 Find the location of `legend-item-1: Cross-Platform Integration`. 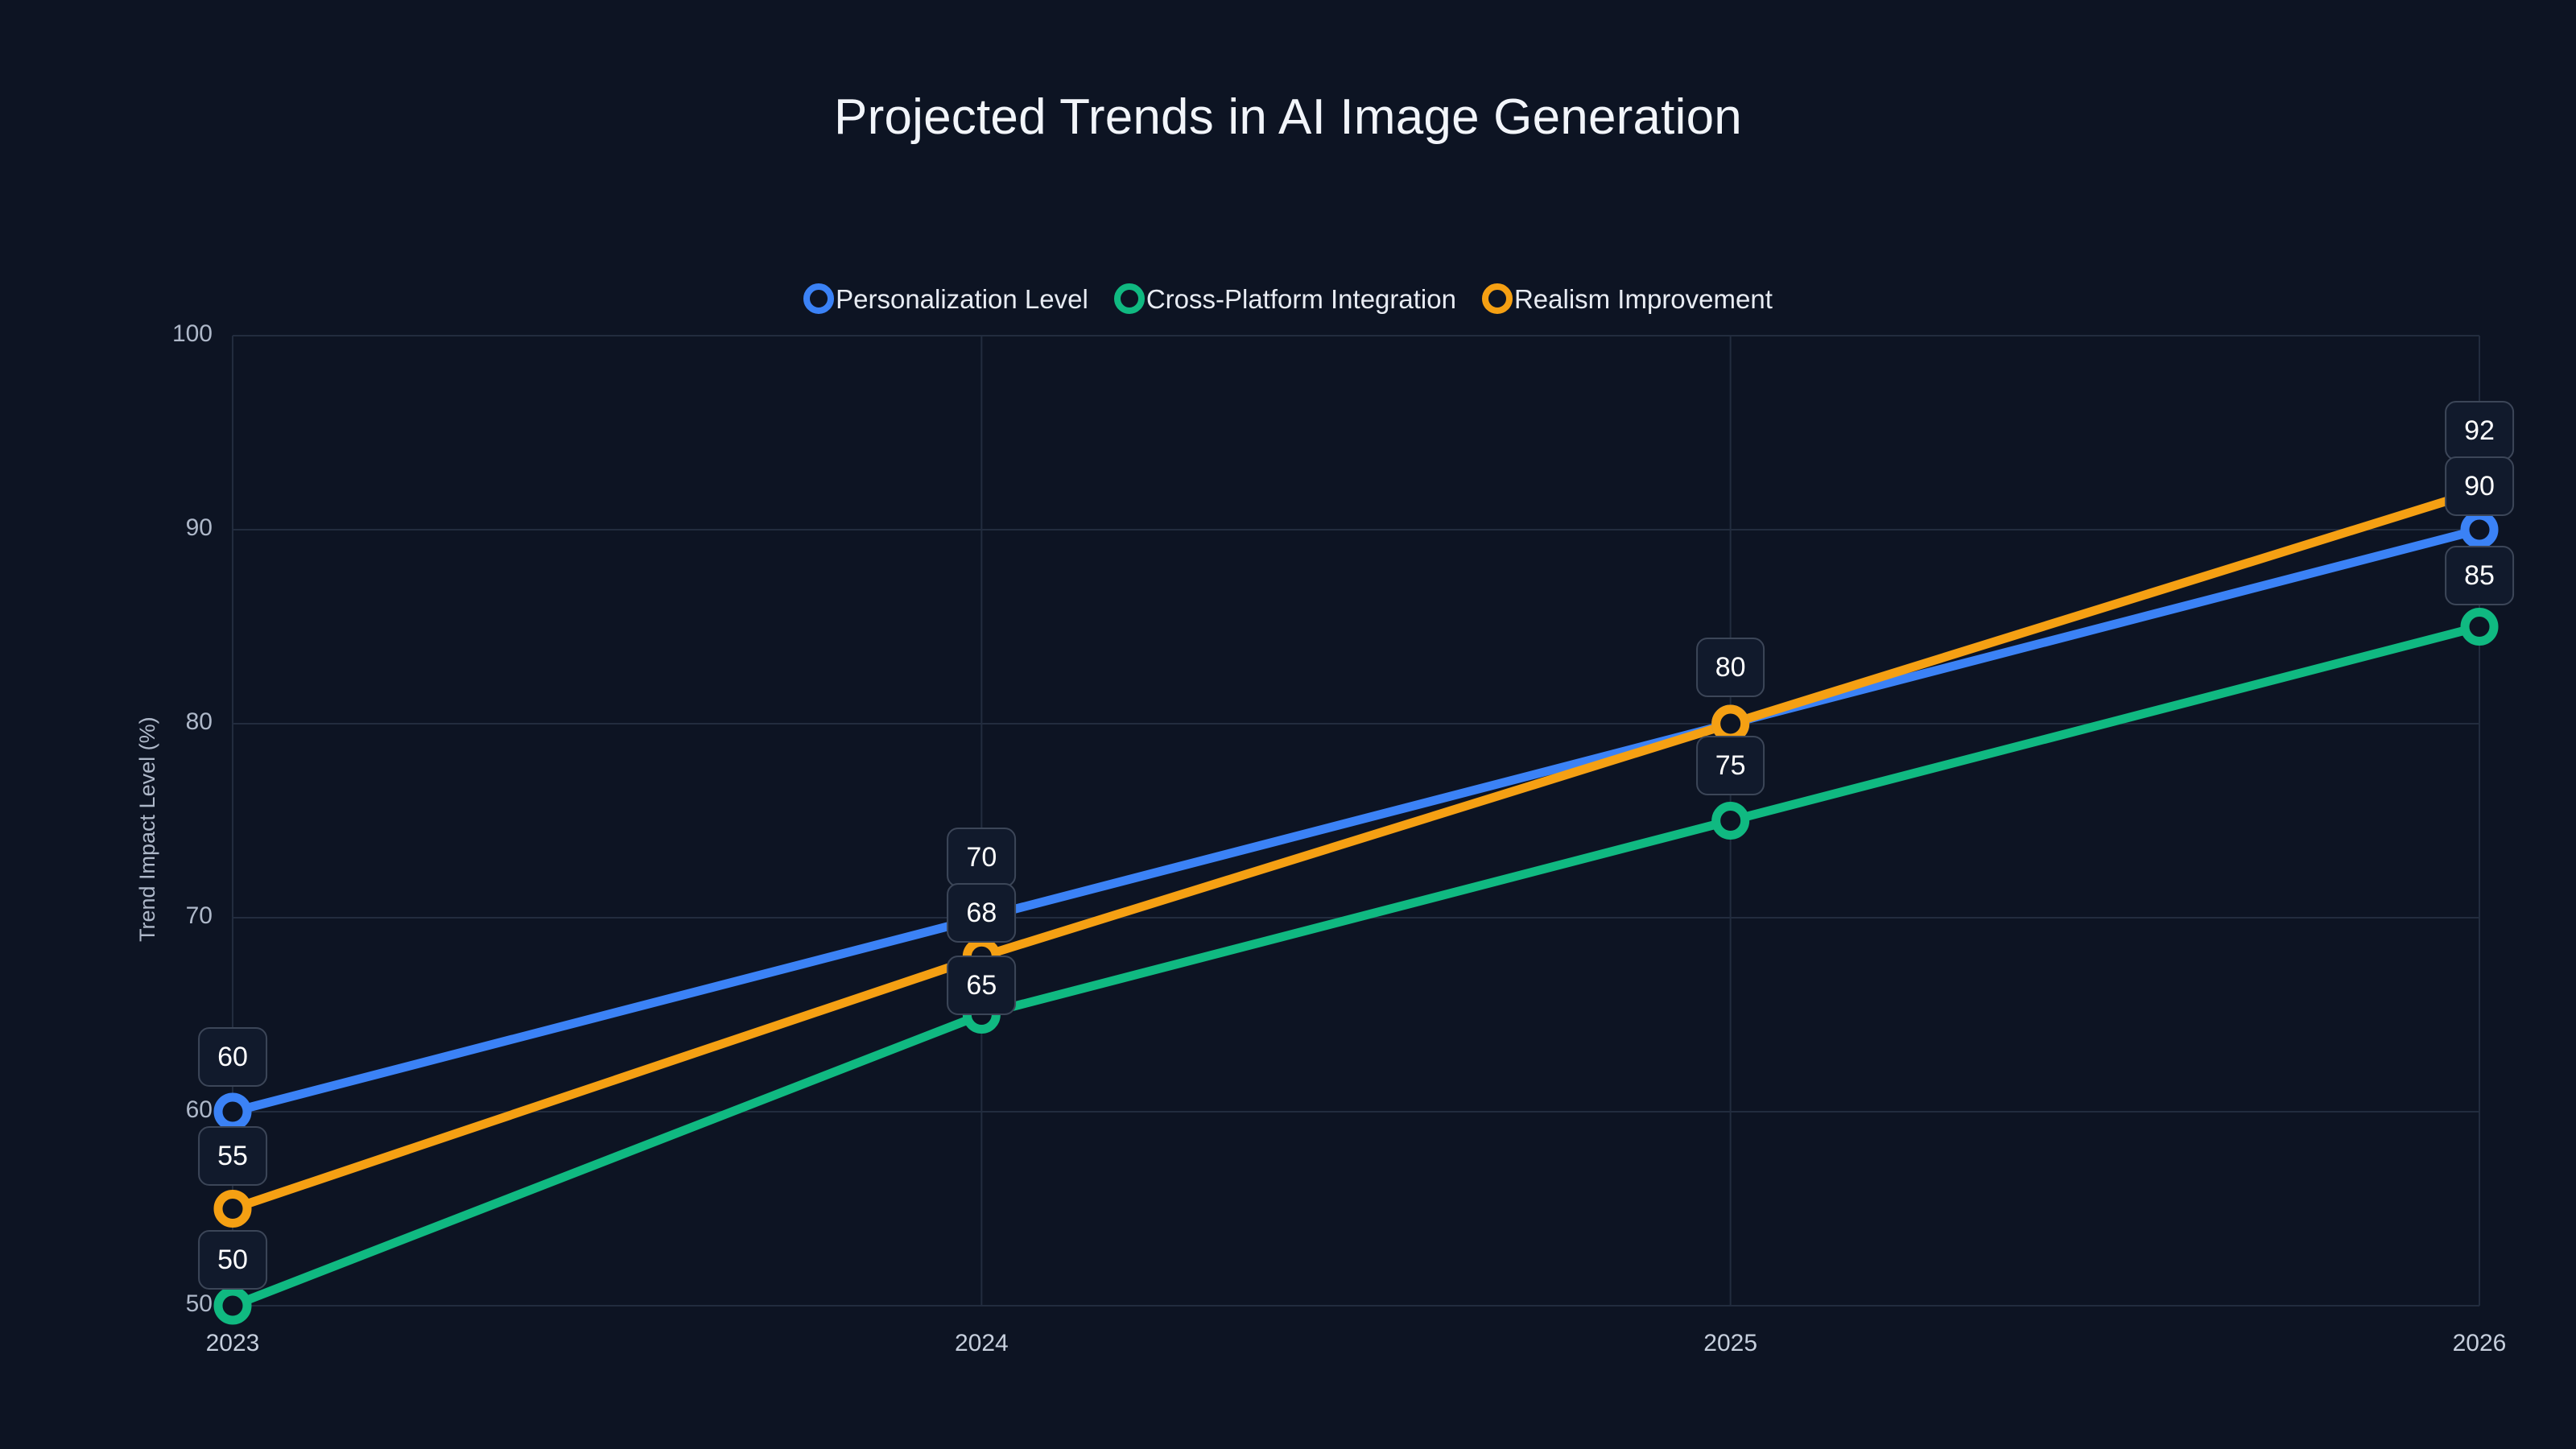

legend-item-1: Cross-Platform Integration is located at coordinates (1284, 298).